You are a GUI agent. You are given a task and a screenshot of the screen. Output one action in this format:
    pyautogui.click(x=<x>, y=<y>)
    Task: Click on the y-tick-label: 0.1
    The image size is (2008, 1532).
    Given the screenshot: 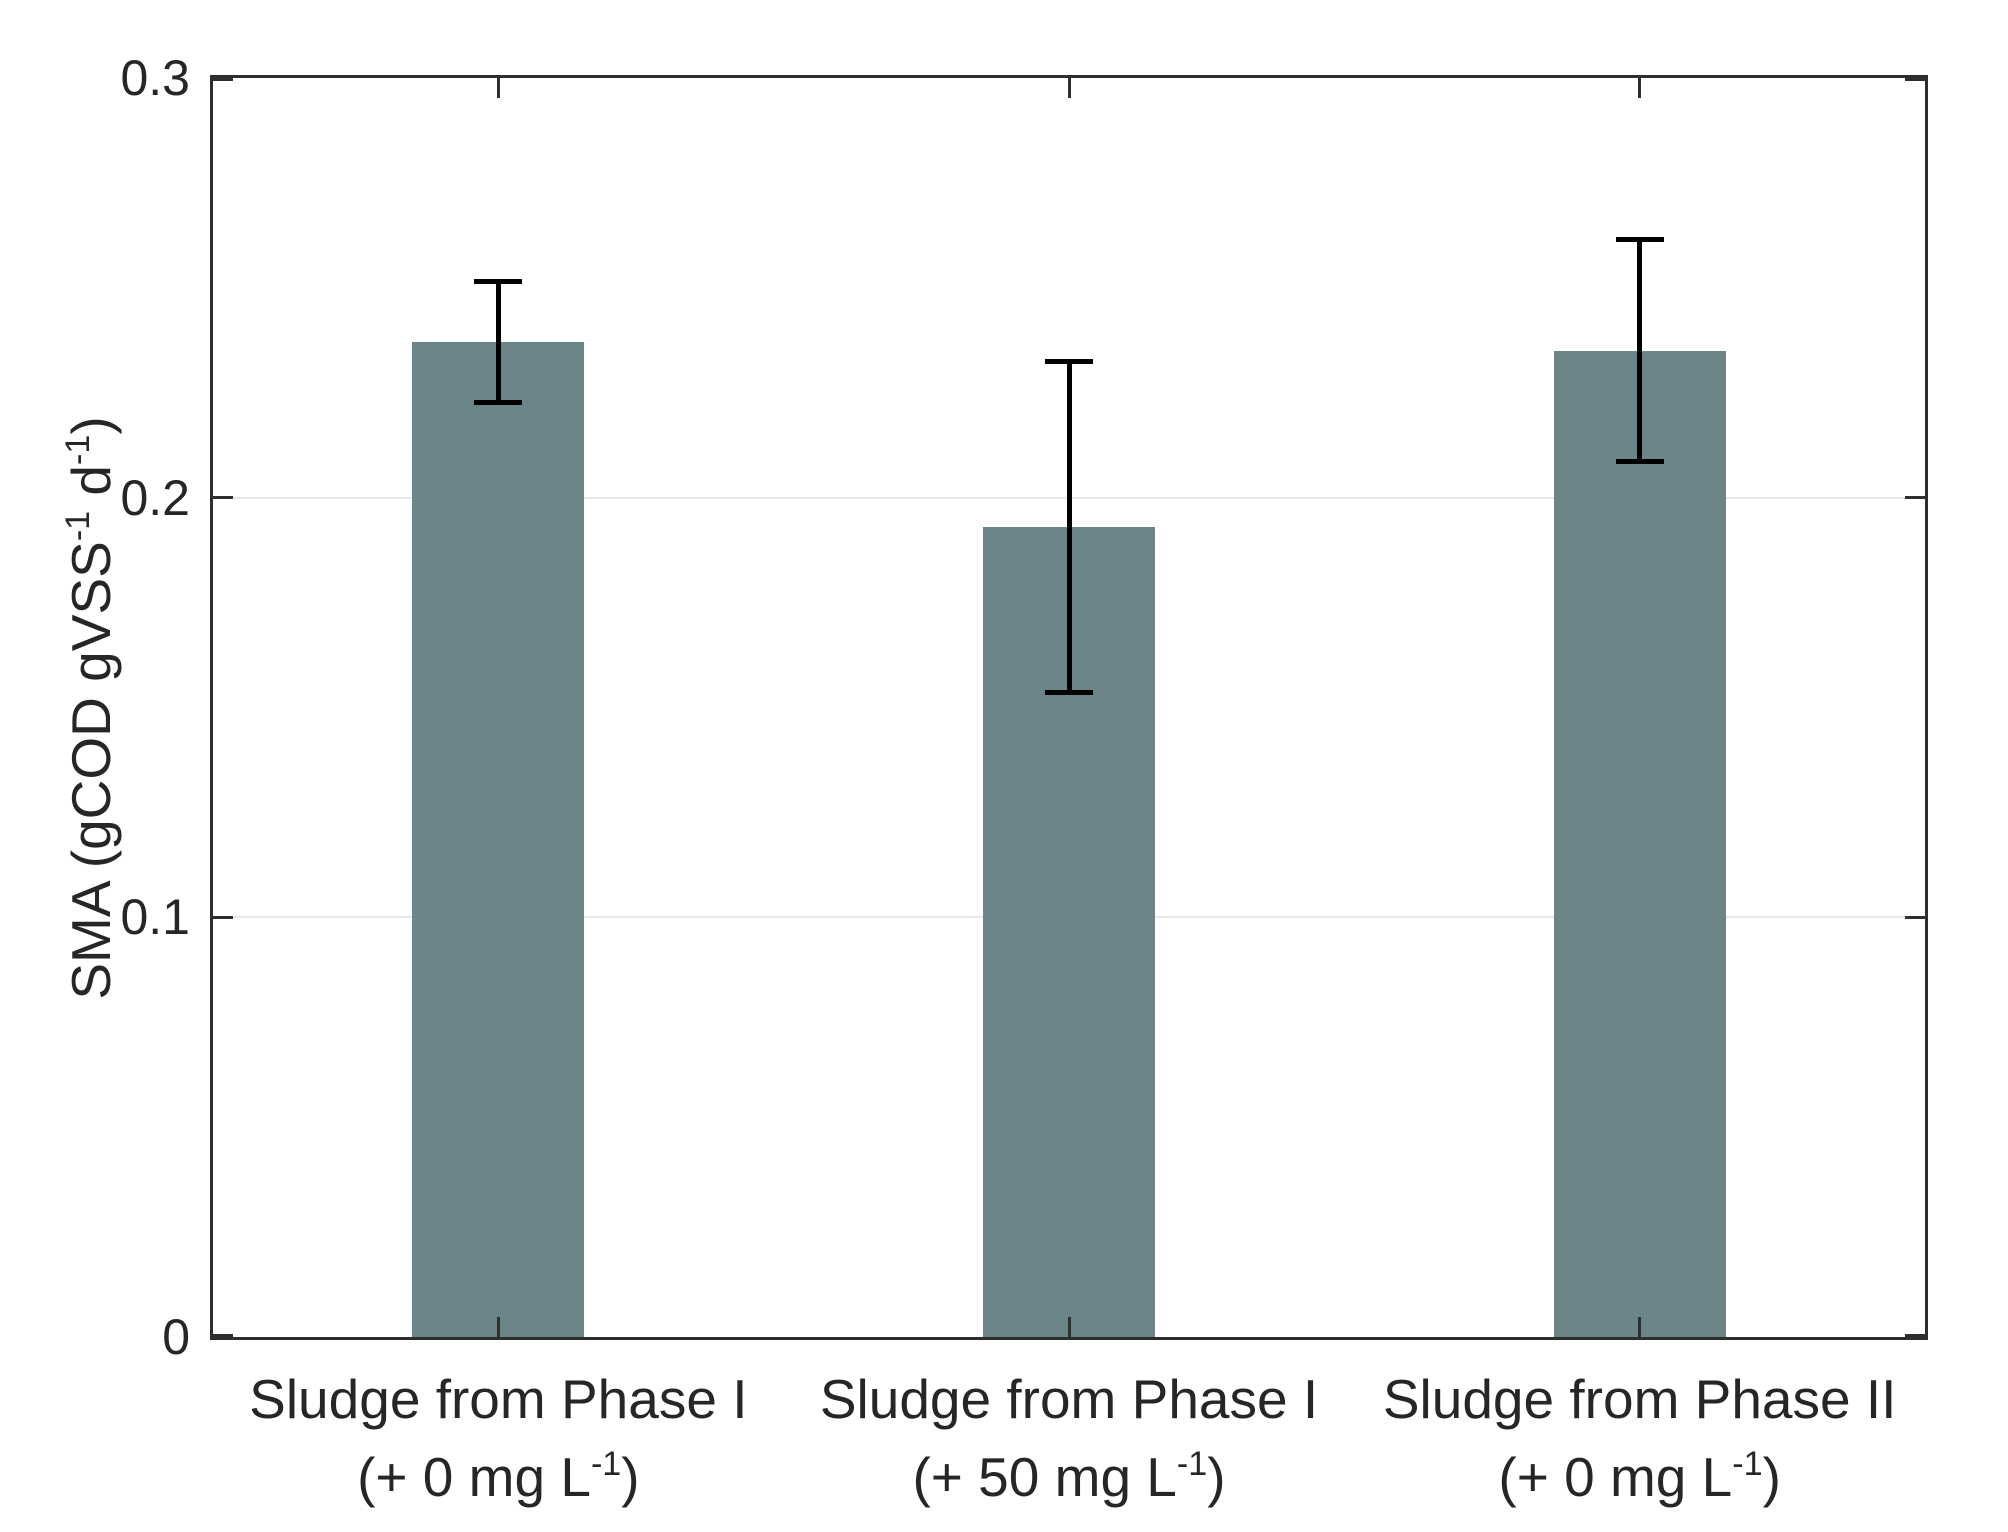 What is the action you would take?
    pyautogui.click(x=155, y=917)
    